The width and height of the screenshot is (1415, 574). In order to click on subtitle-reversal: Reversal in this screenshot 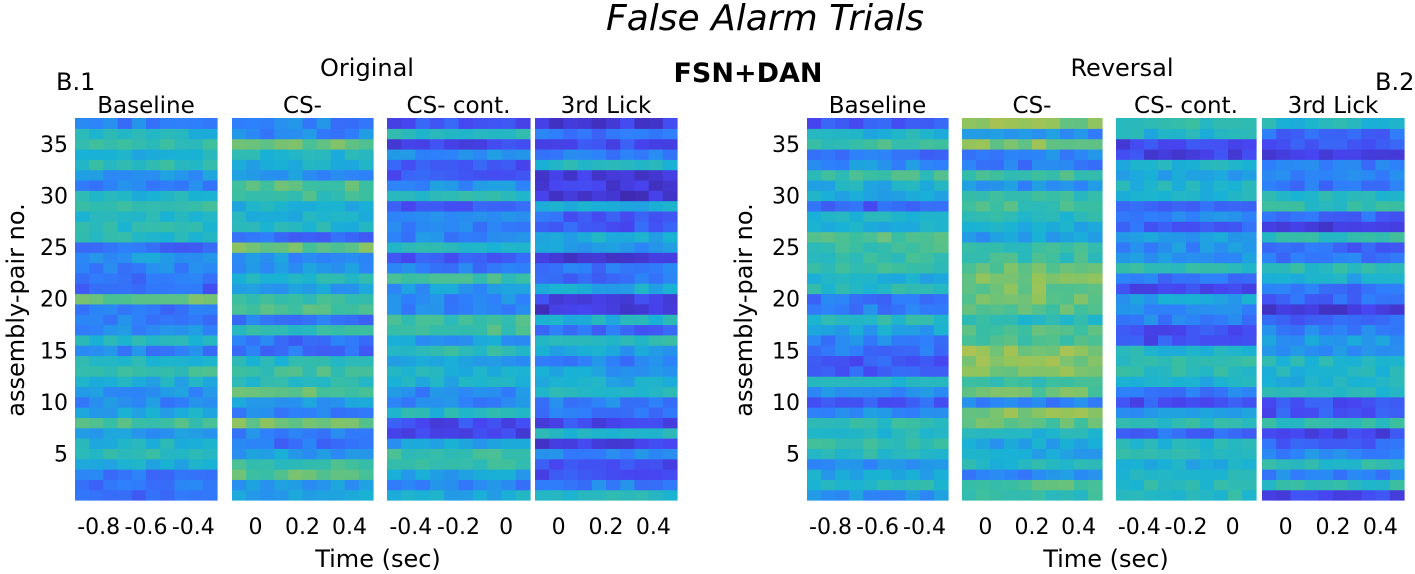, I will do `click(1121, 68)`.